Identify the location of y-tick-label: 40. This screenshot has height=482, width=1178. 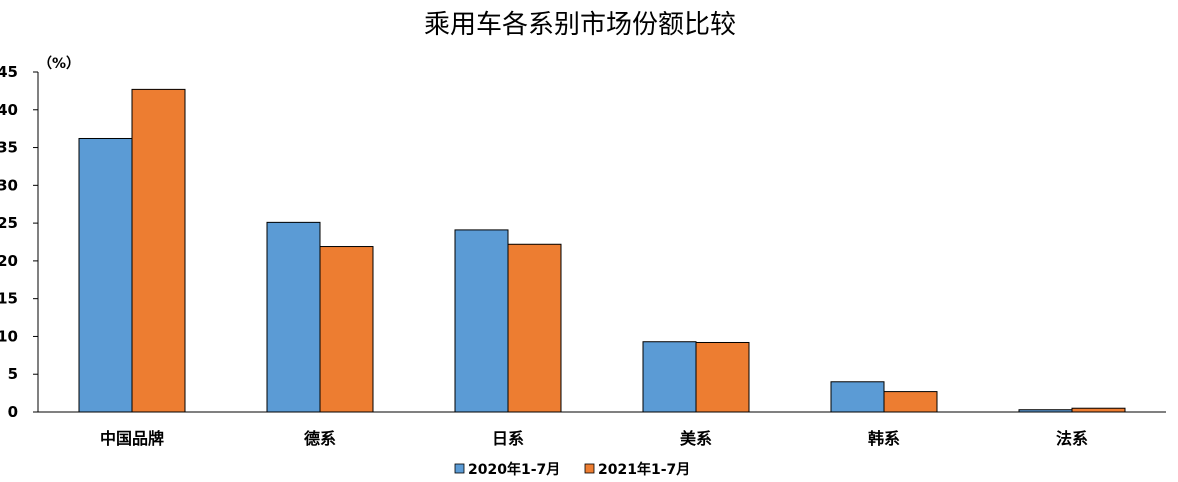
(9, 110).